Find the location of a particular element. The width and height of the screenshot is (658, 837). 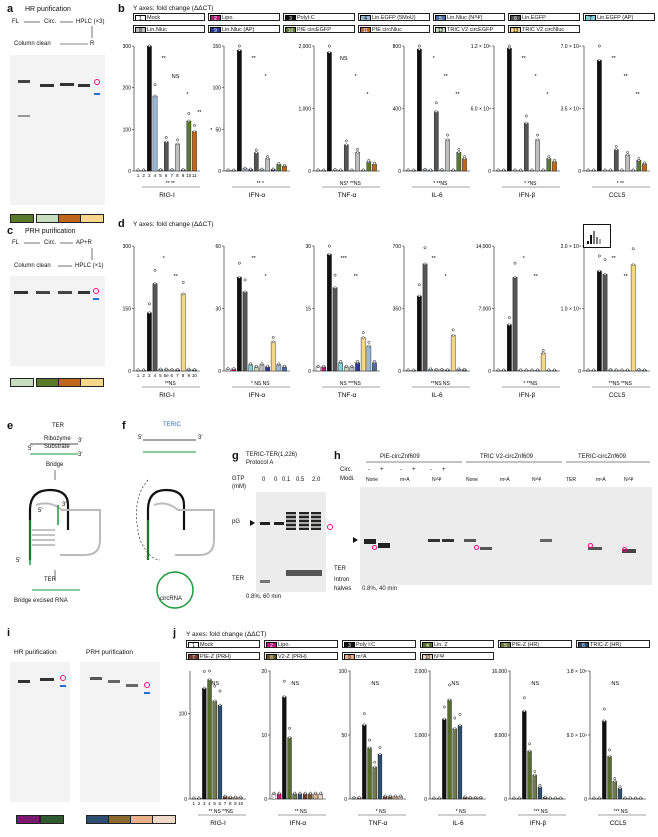

panel-a-flow-arrows is located at coordinates (58, 33).